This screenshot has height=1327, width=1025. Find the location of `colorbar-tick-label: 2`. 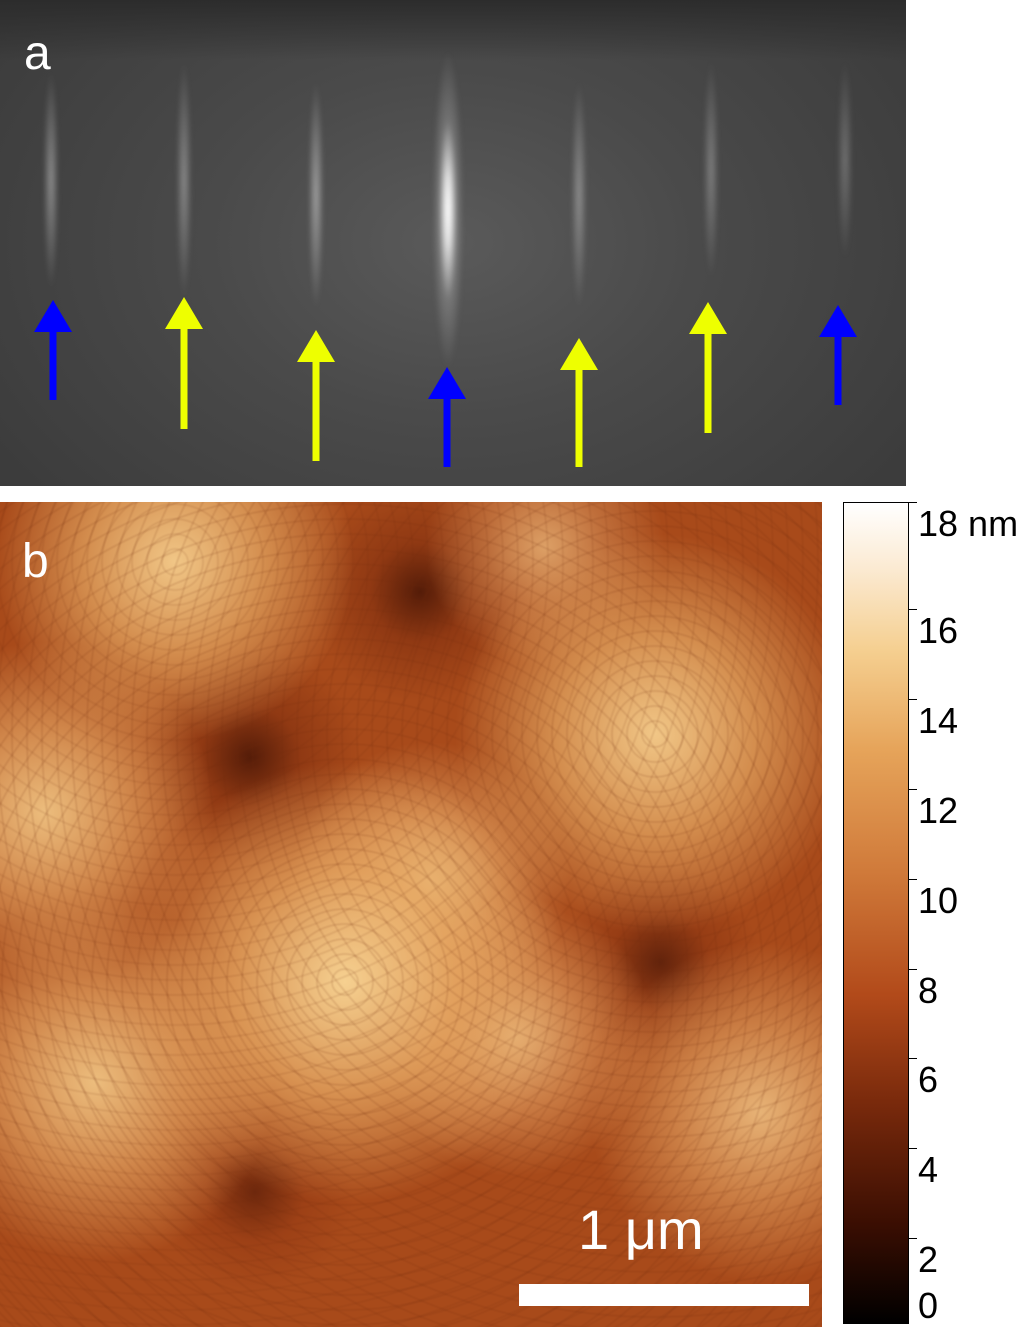

colorbar-tick-label: 2 is located at coordinates (928, 1259).